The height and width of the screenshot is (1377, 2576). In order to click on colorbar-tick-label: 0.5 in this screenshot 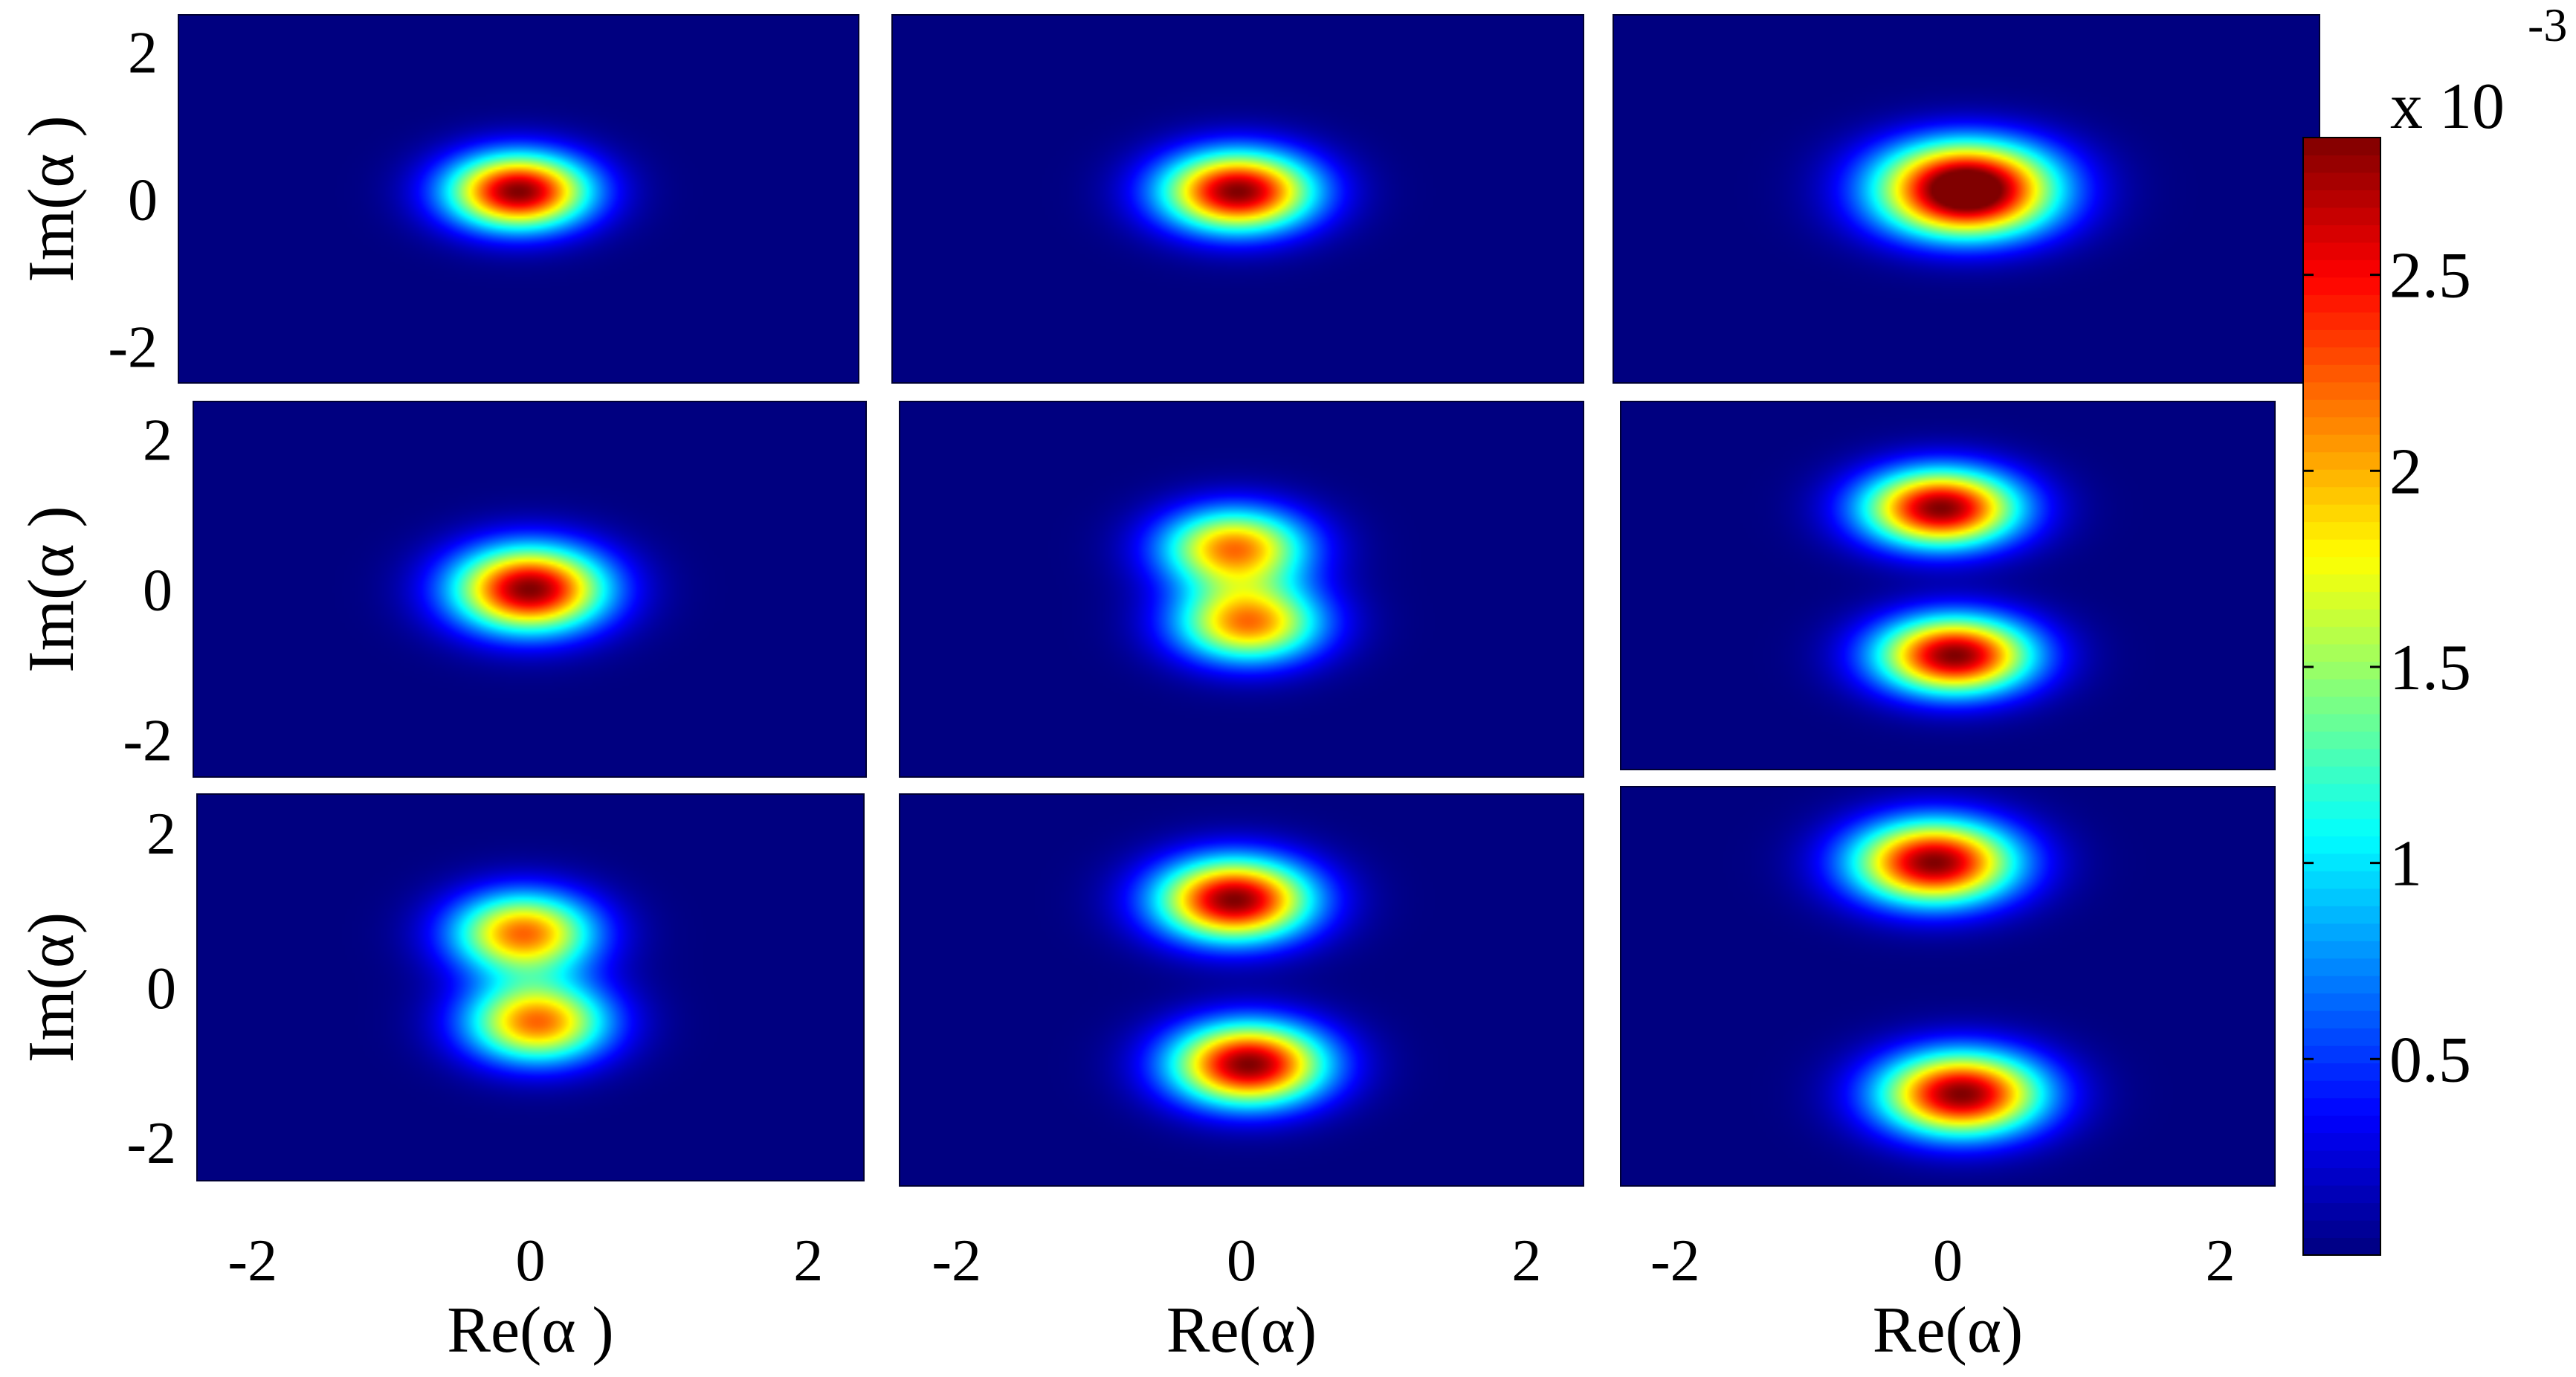, I will do `click(2430, 1060)`.